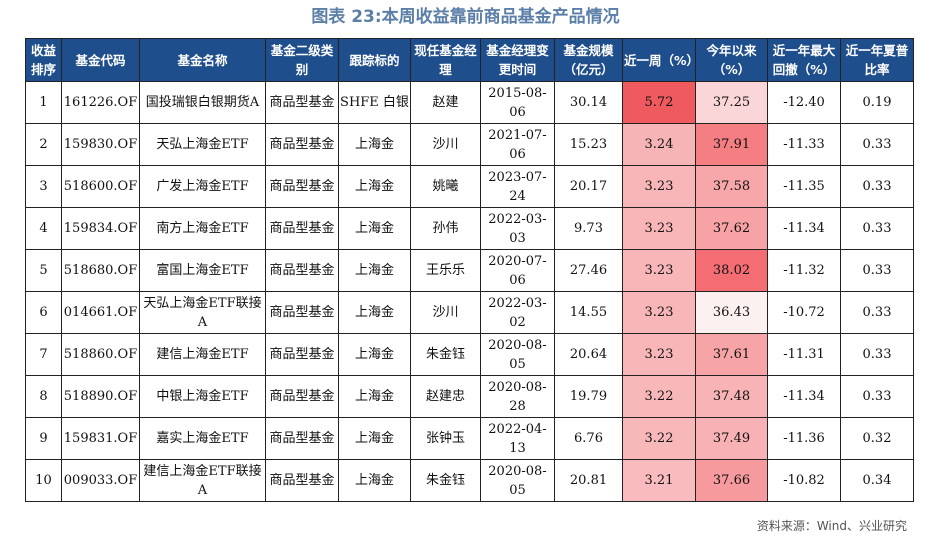 This screenshot has width=931, height=539. What do you see at coordinates (731, 186) in the screenshot?
I see `cell-ytd-return: 37.58` at bounding box center [731, 186].